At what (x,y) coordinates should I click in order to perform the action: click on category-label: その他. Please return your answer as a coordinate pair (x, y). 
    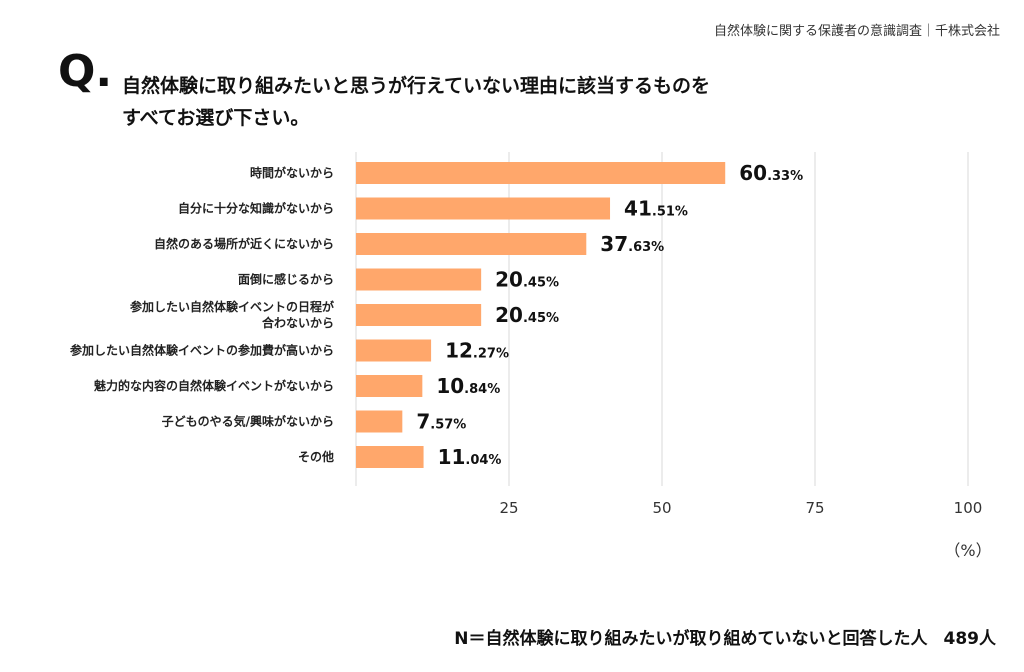
    Looking at the image, I should click on (316, 456).